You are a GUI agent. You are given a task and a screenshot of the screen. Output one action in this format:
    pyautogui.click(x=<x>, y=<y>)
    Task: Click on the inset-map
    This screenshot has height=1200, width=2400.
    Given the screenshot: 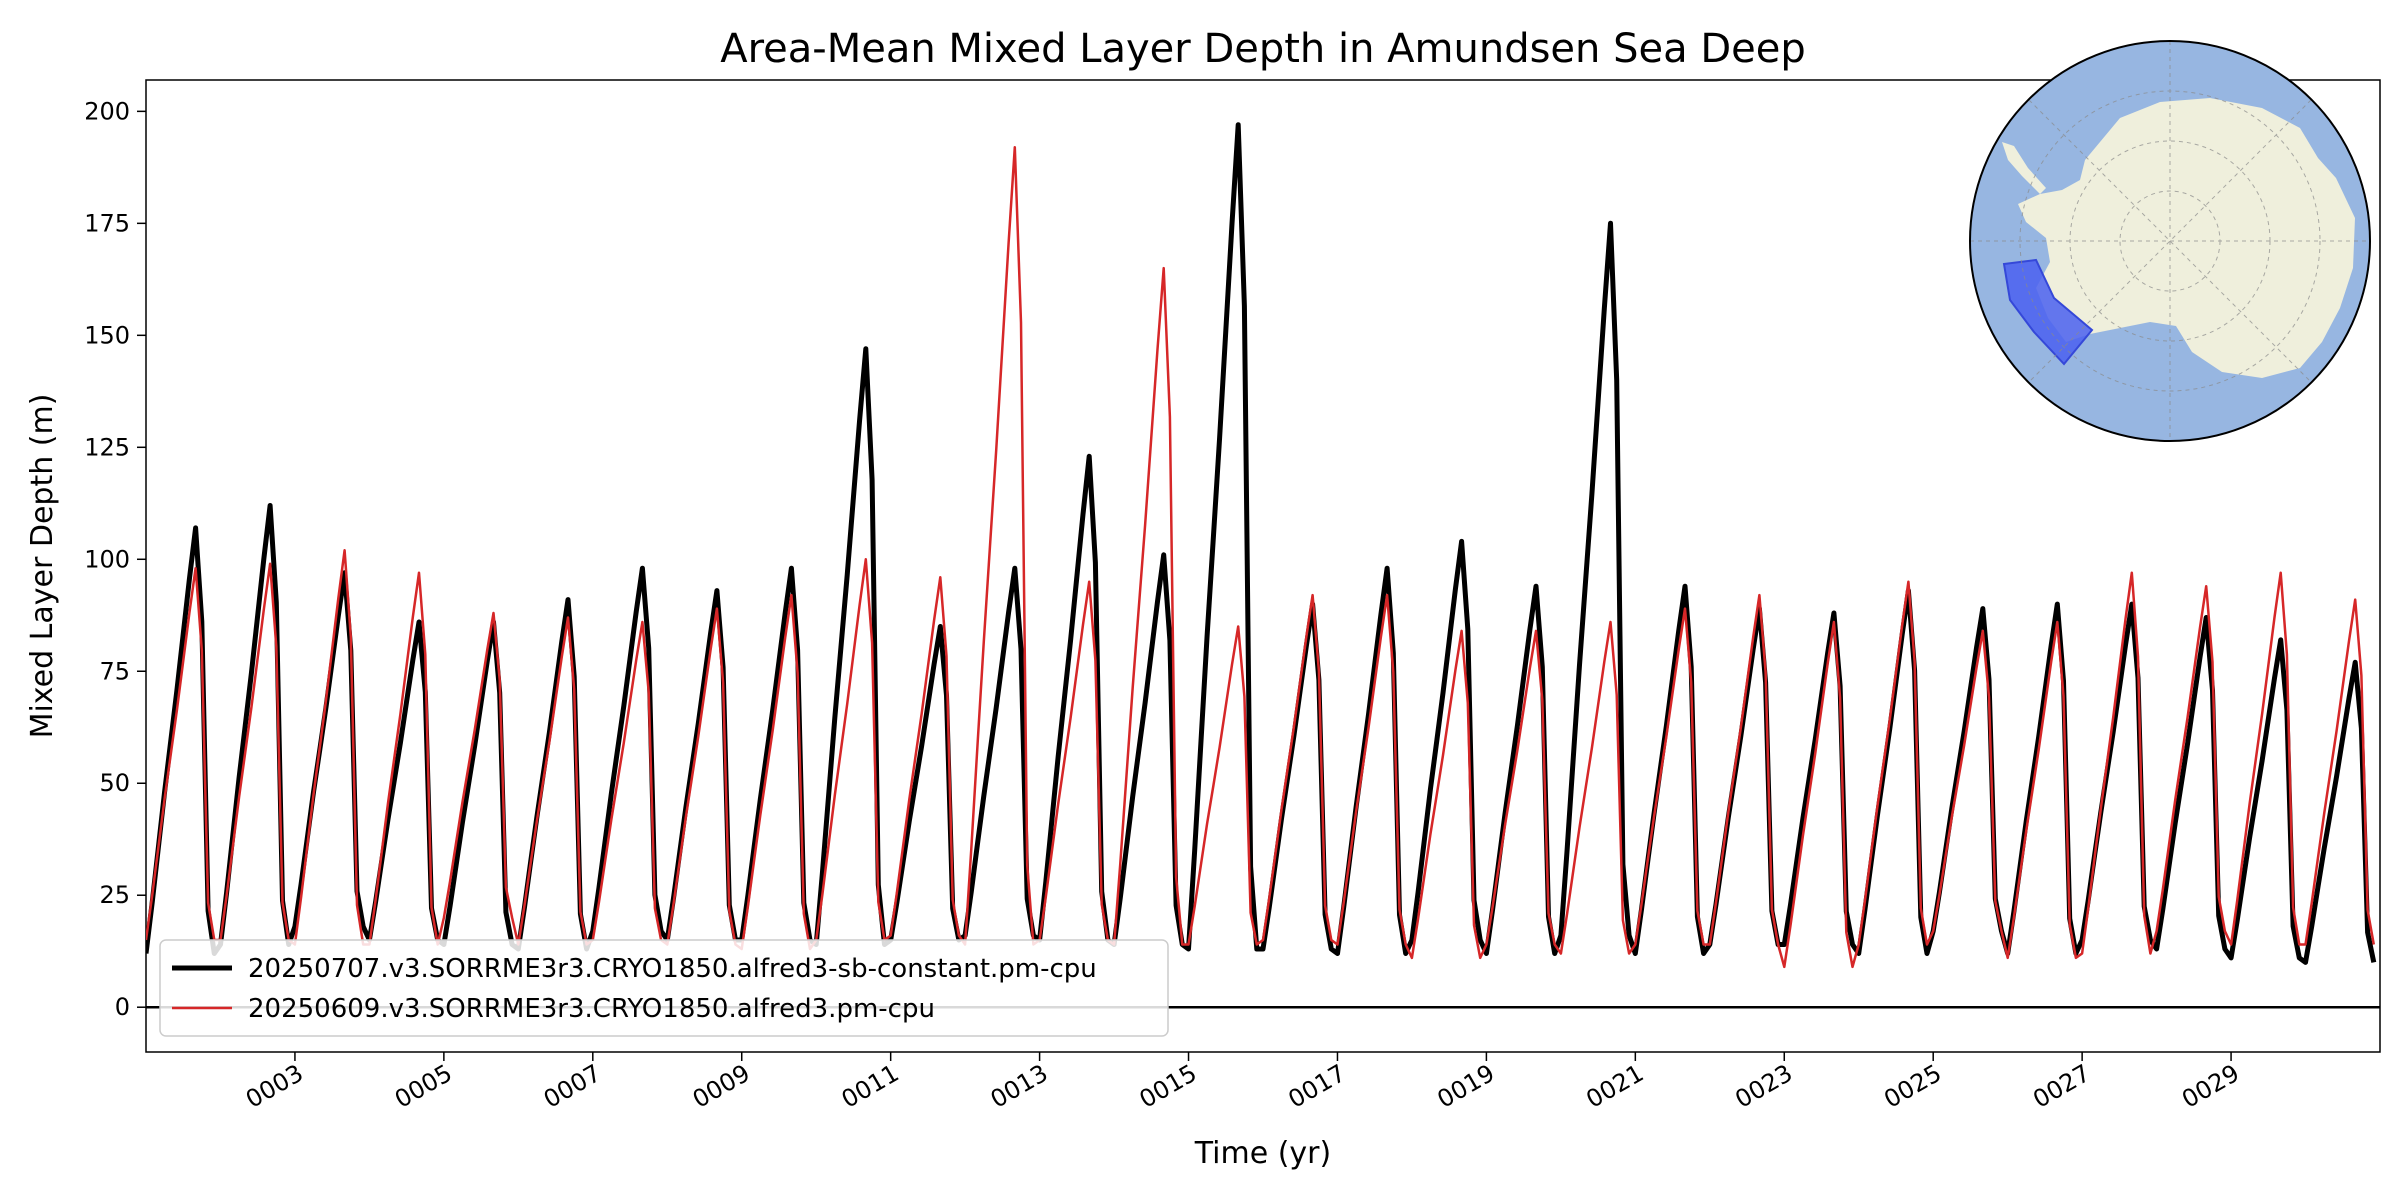 What is the action you would take?
    pyautogui.click(x=2170, y=241)
    